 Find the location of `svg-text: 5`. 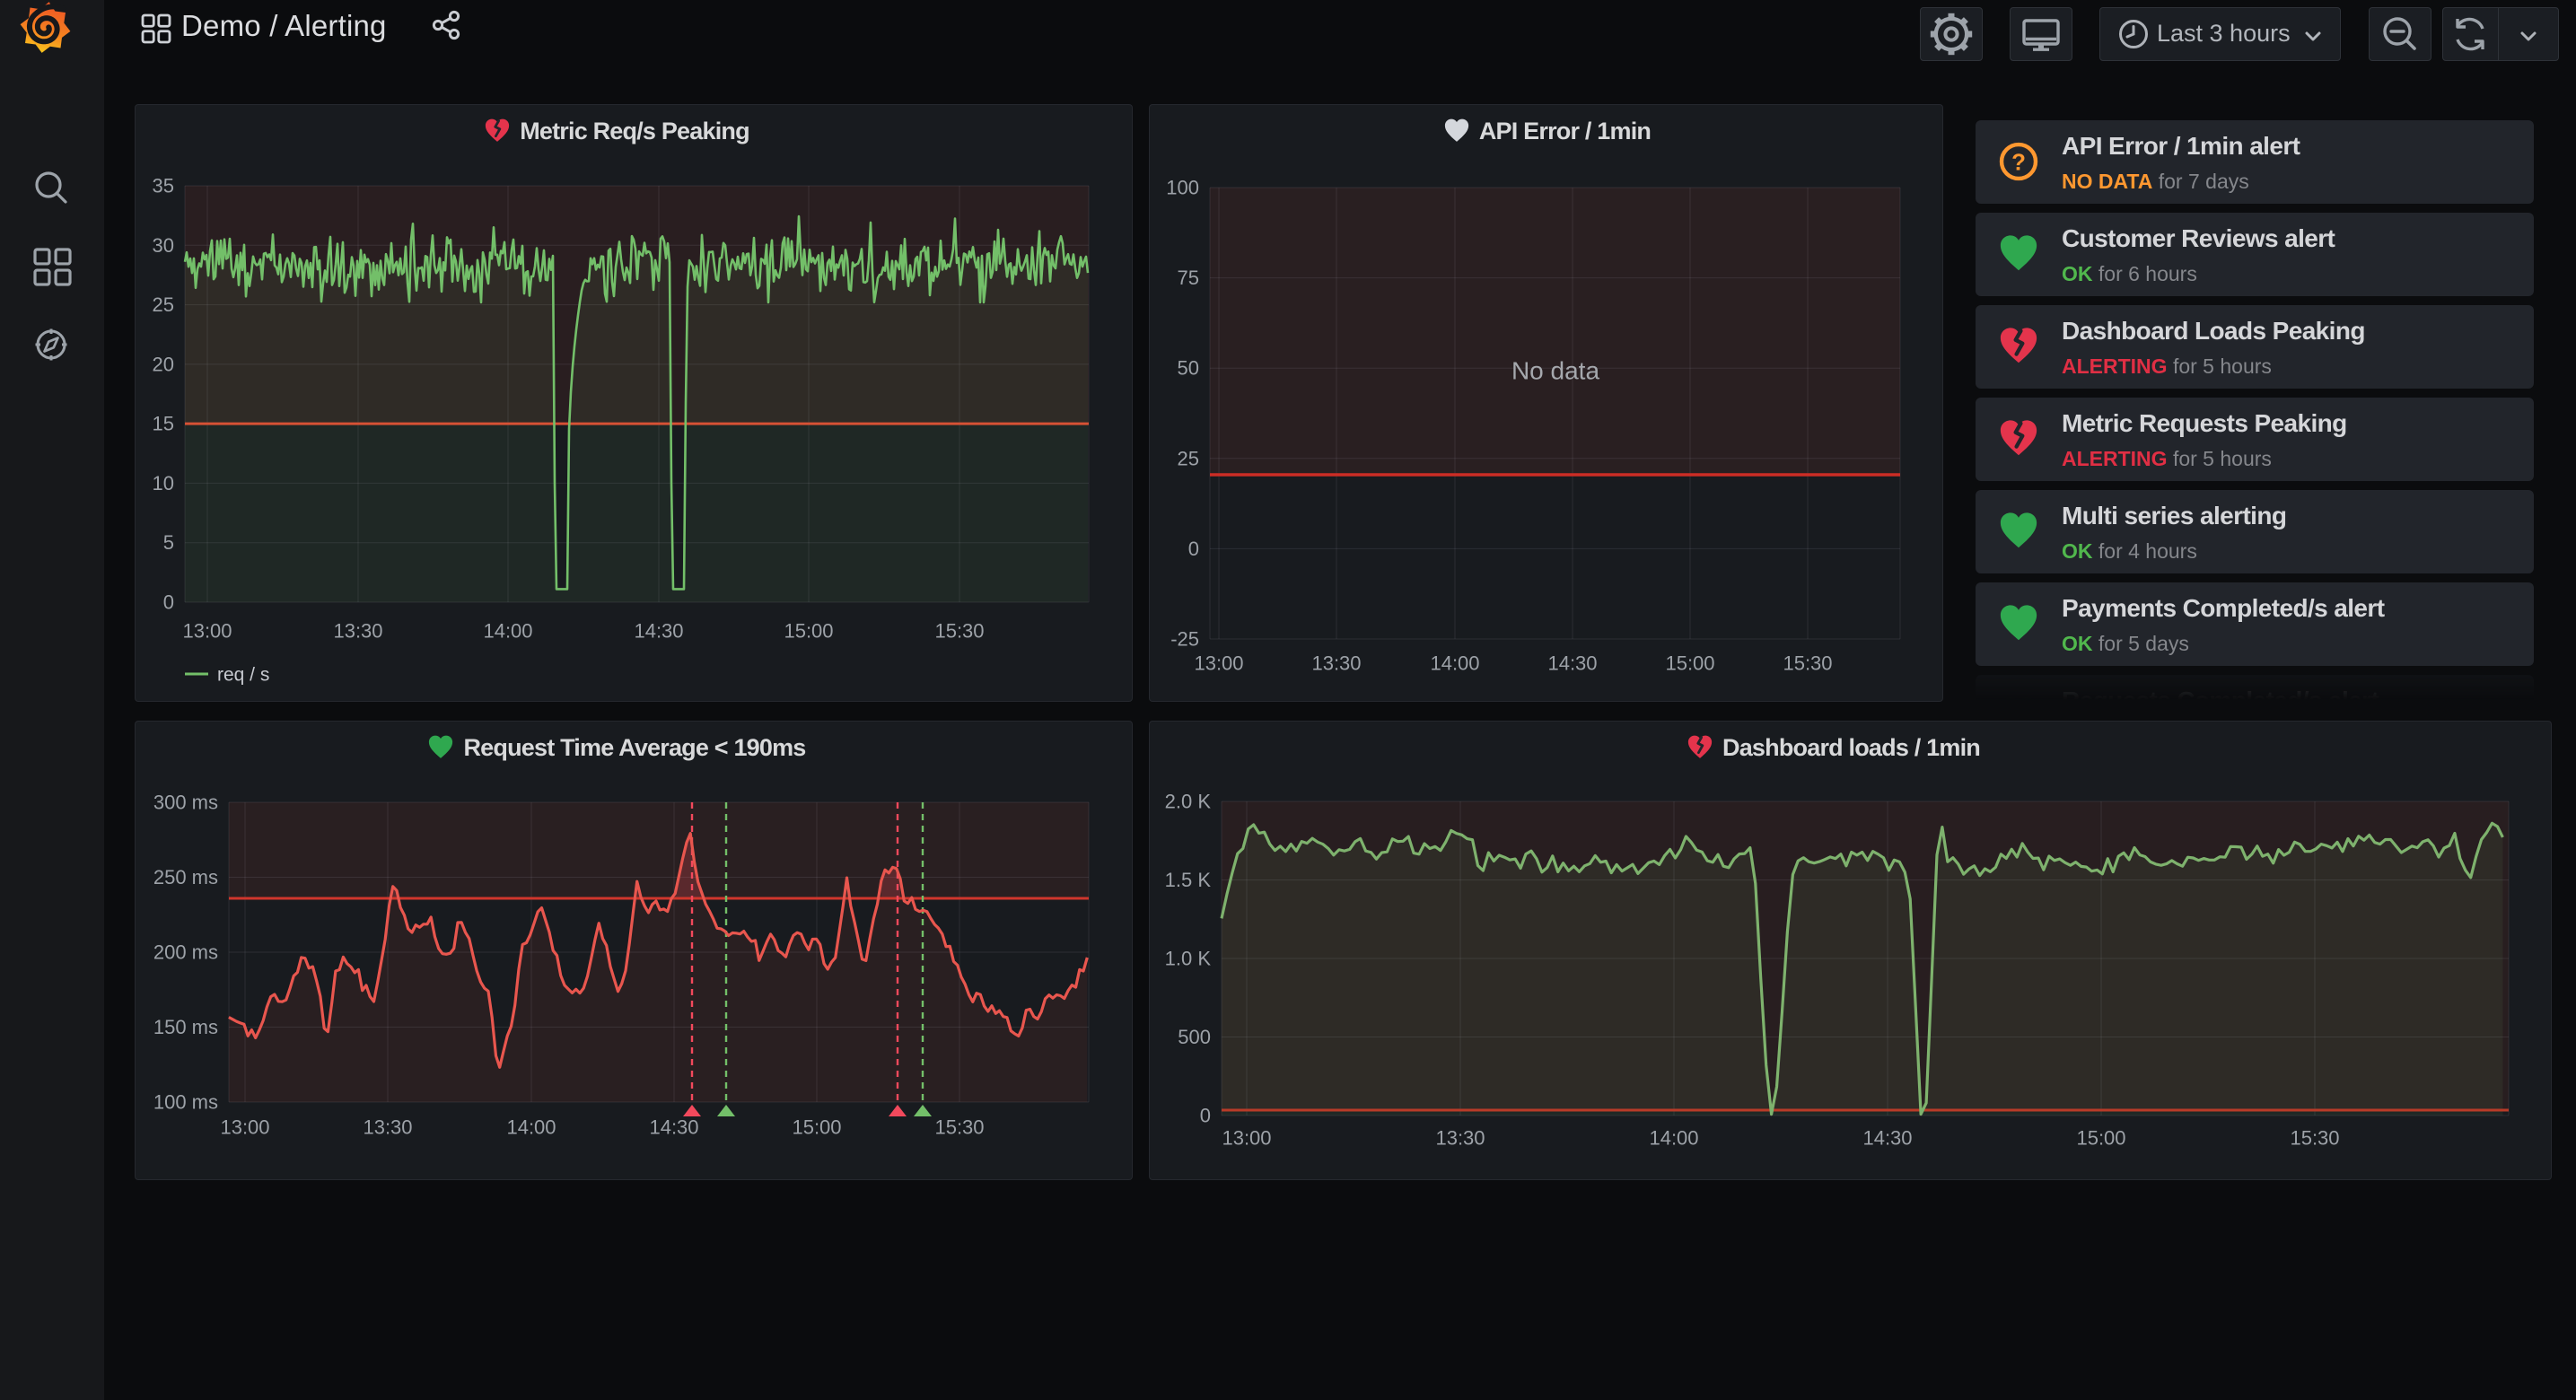

svg-text: 5 is located at coordinates (168, 542).